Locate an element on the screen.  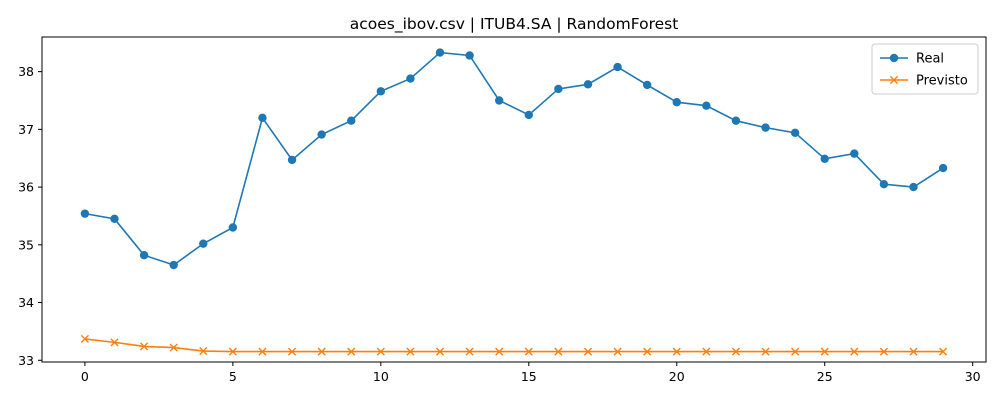
x-tick-label: 30 is located at coordinates (973, 376).